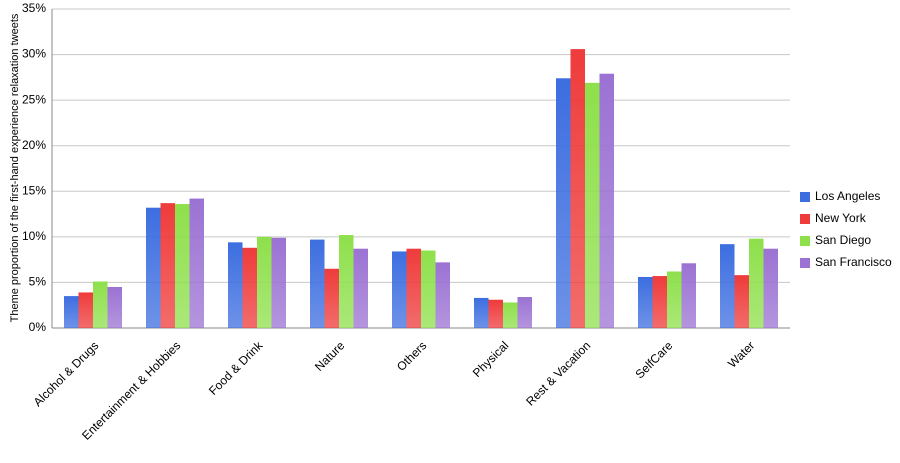 Image resolution: width=900 pixels, height=463 pixels. I want to click on y-tick-label: 5%, so click(38, 282).